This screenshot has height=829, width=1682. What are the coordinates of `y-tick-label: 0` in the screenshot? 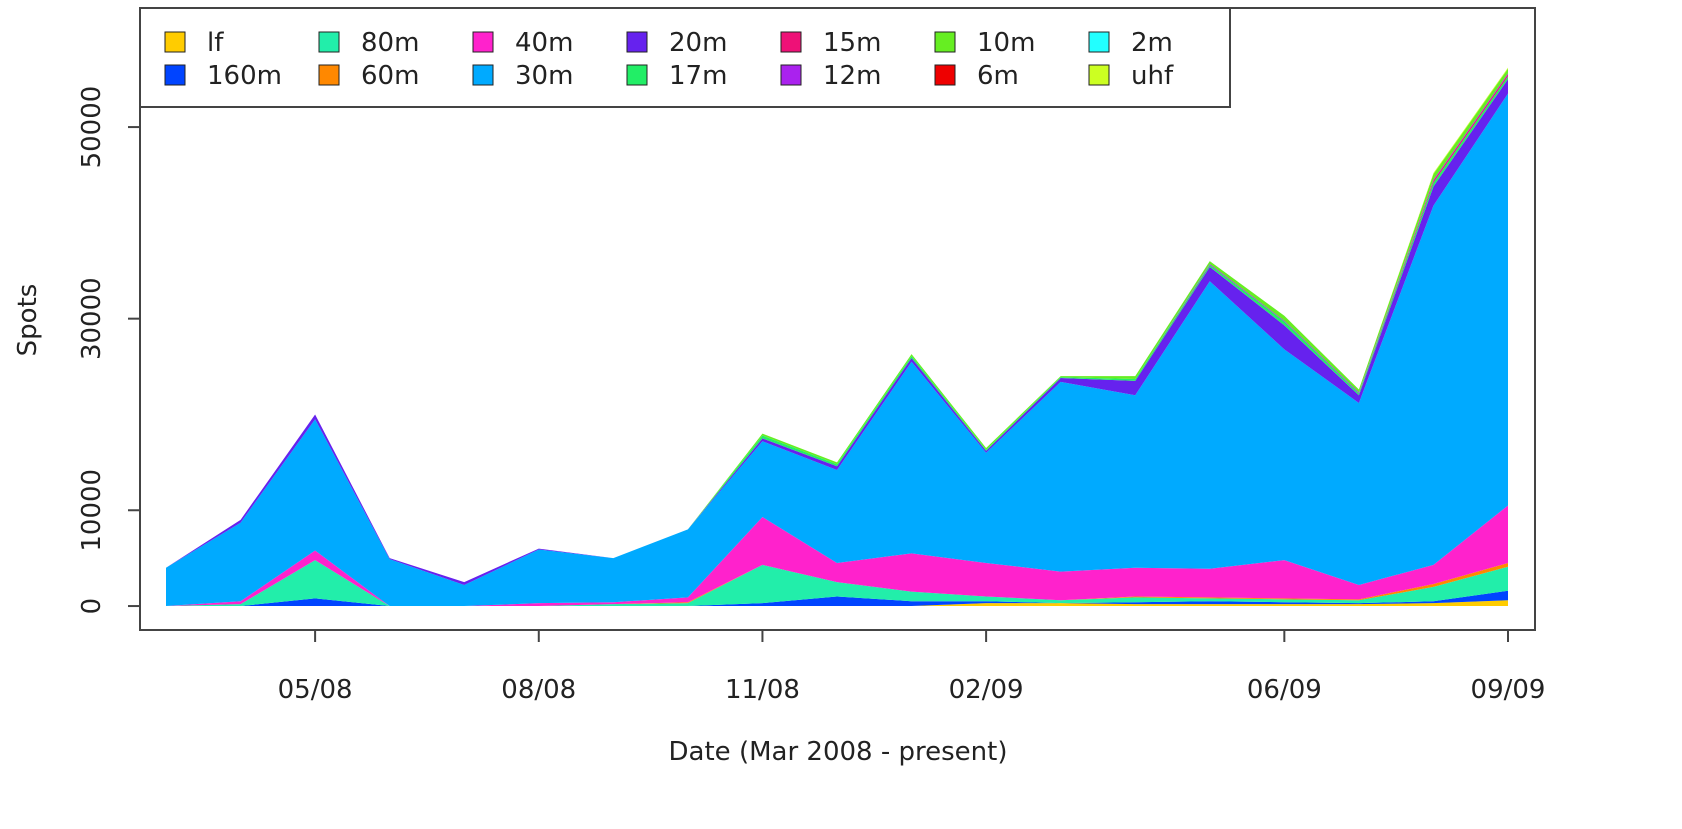 It's located at (92, 606).